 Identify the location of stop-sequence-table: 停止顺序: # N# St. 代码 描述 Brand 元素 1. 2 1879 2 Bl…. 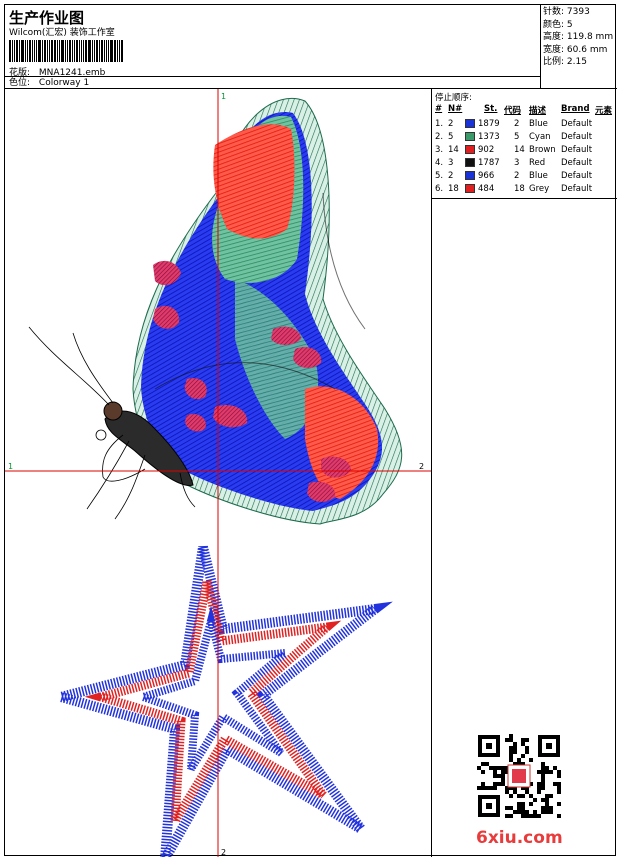
(524, 144).